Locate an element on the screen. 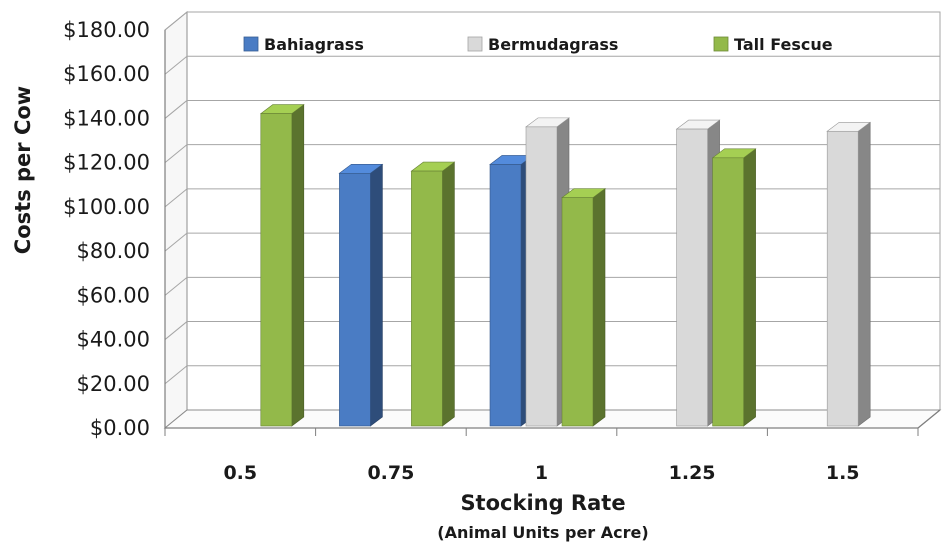  plot-side-wall is located at coordinates (176, 220).